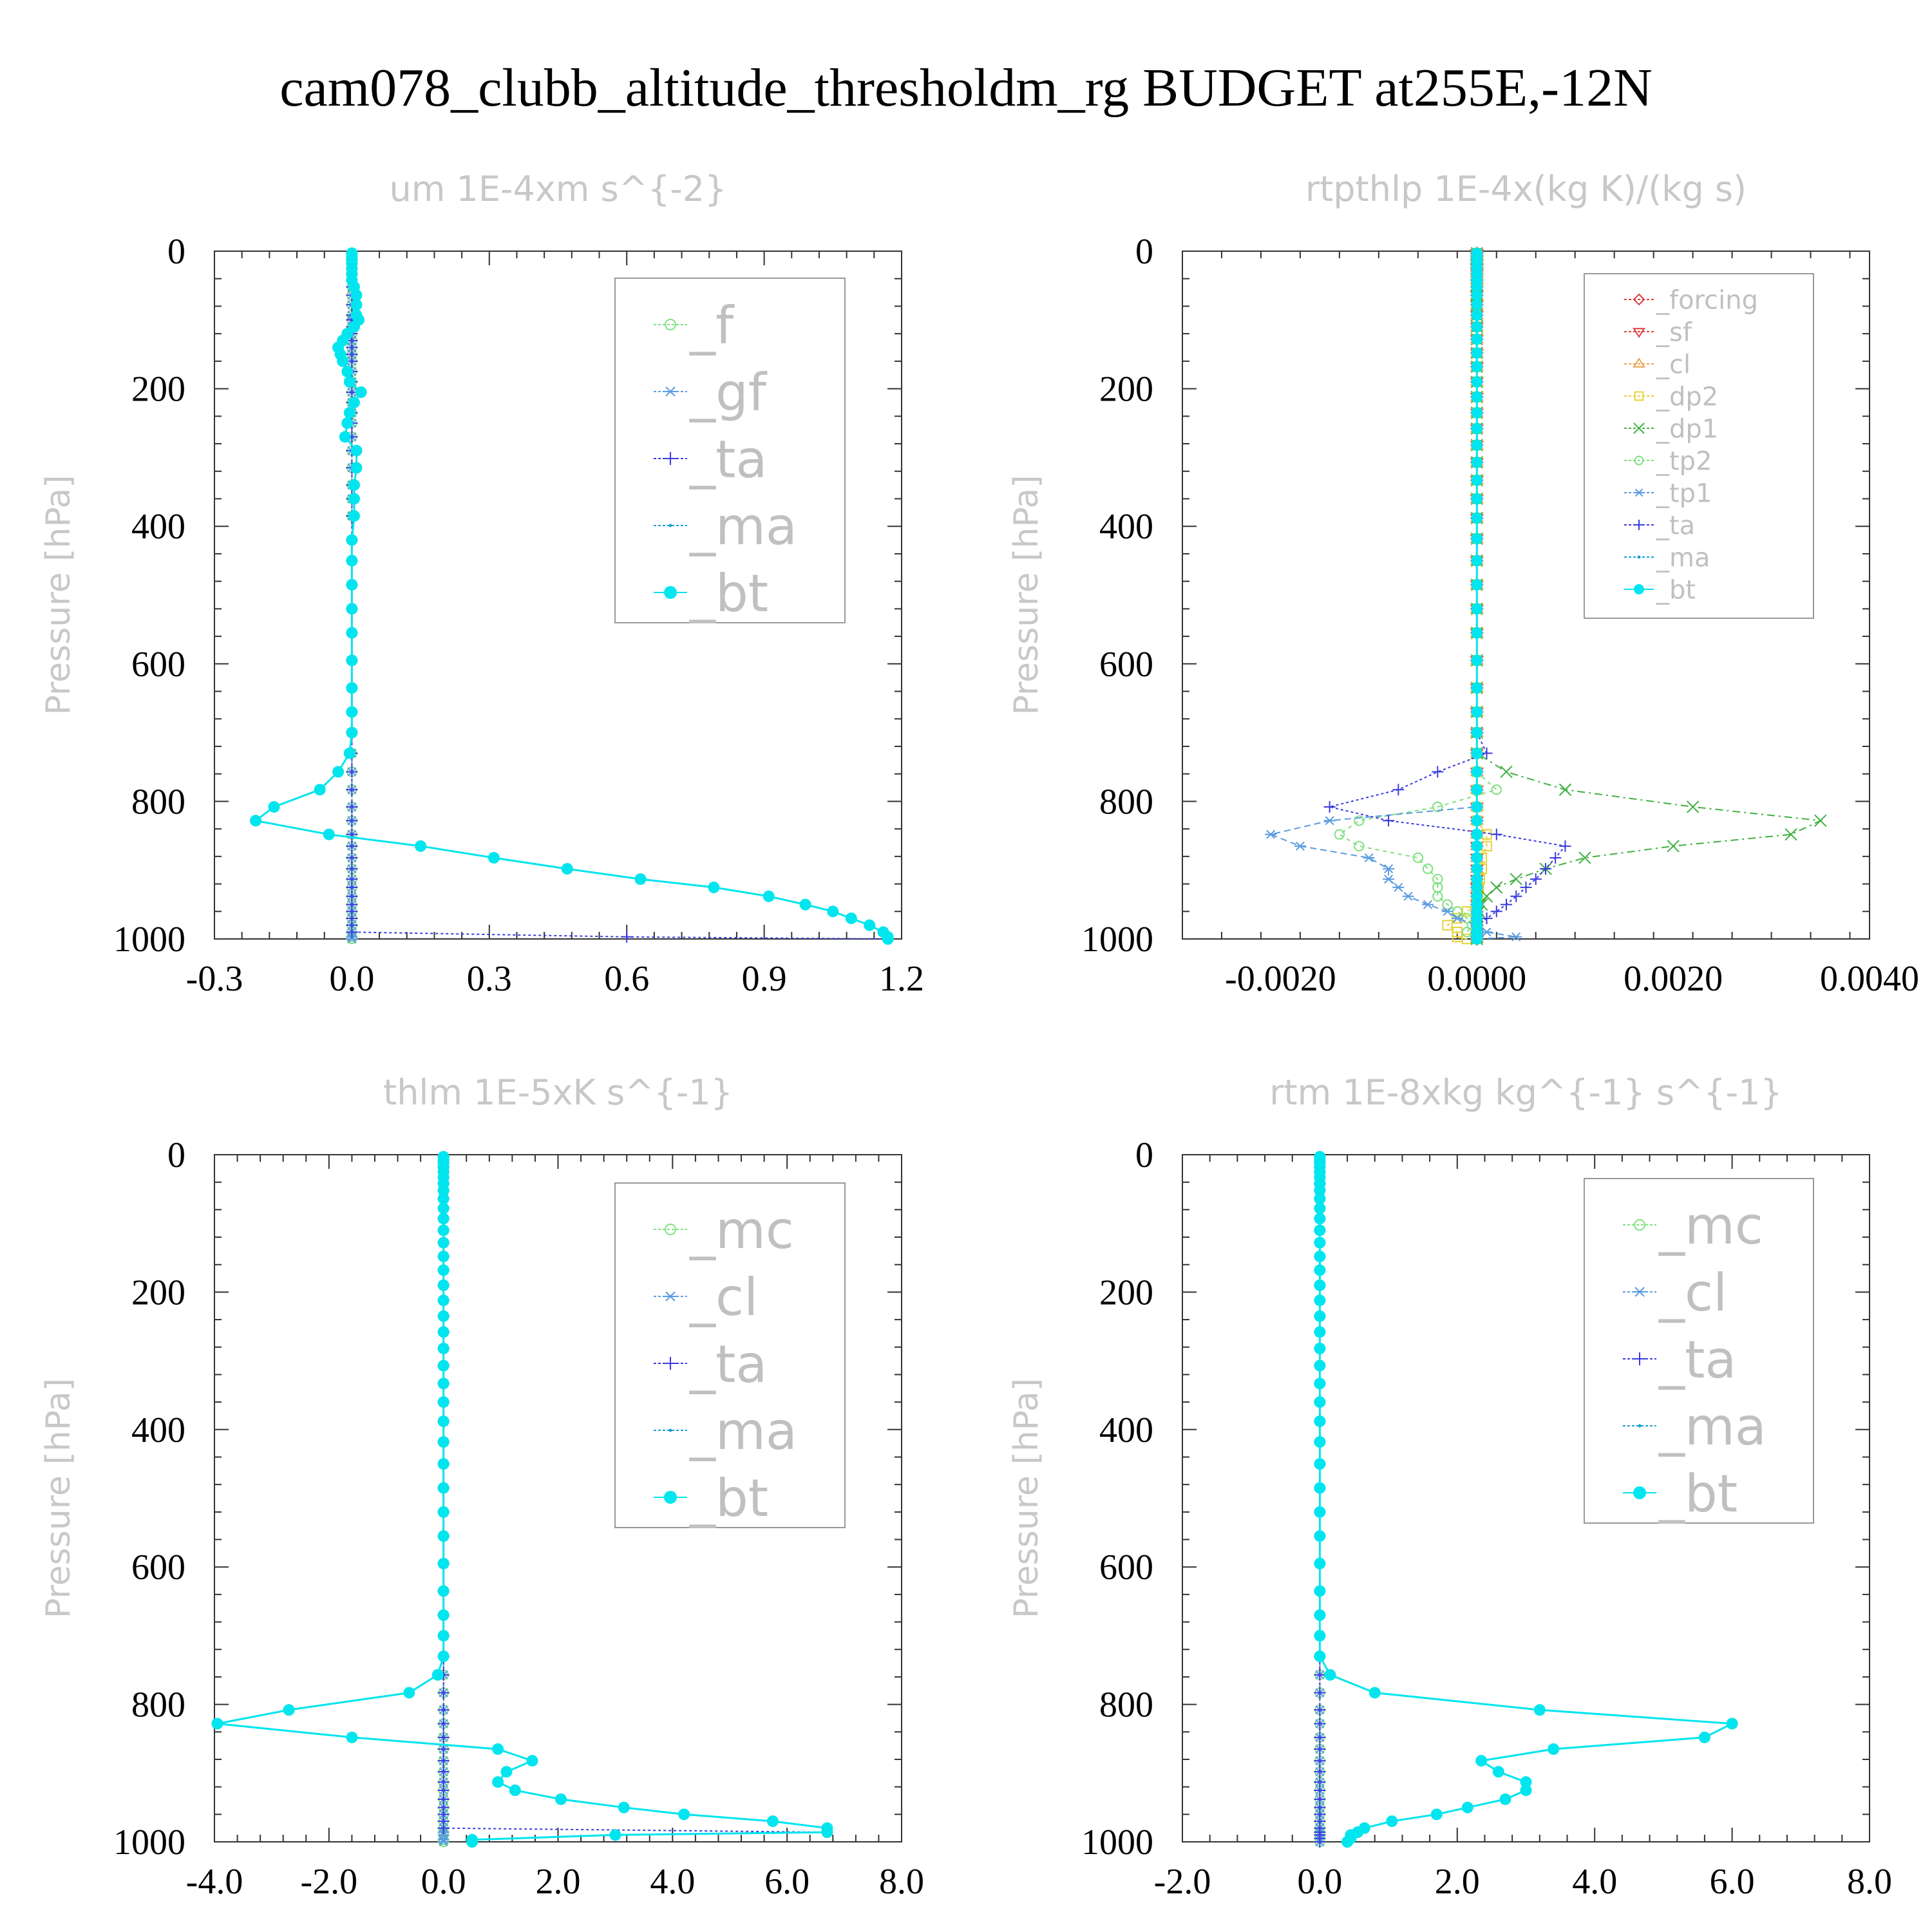 The image size is (1932, 1932). I want to click on panel-title: rtpthlp 1E-4x(kg K)/(kg s), so click(1526, 189).